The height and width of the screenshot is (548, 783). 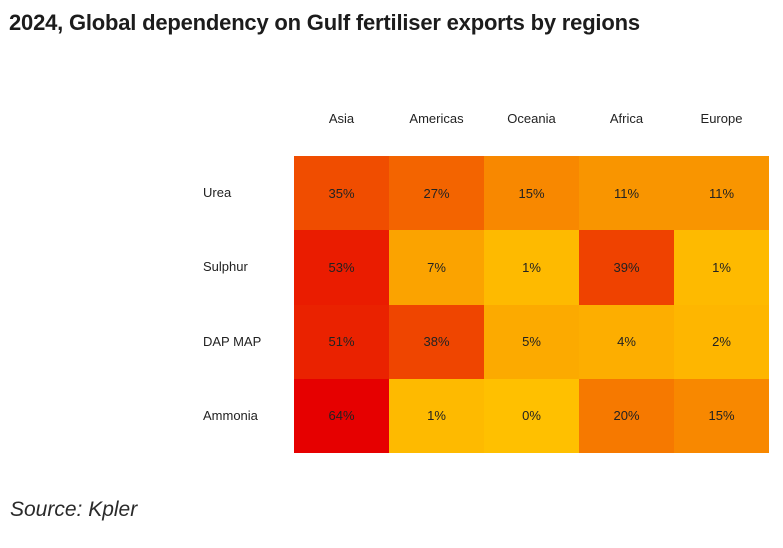 What do you see at coordinates (436, 415) in the screenshot?
I see `heatmap-cell-ammonia-americas: 1%` at bounding box center [436, 415].